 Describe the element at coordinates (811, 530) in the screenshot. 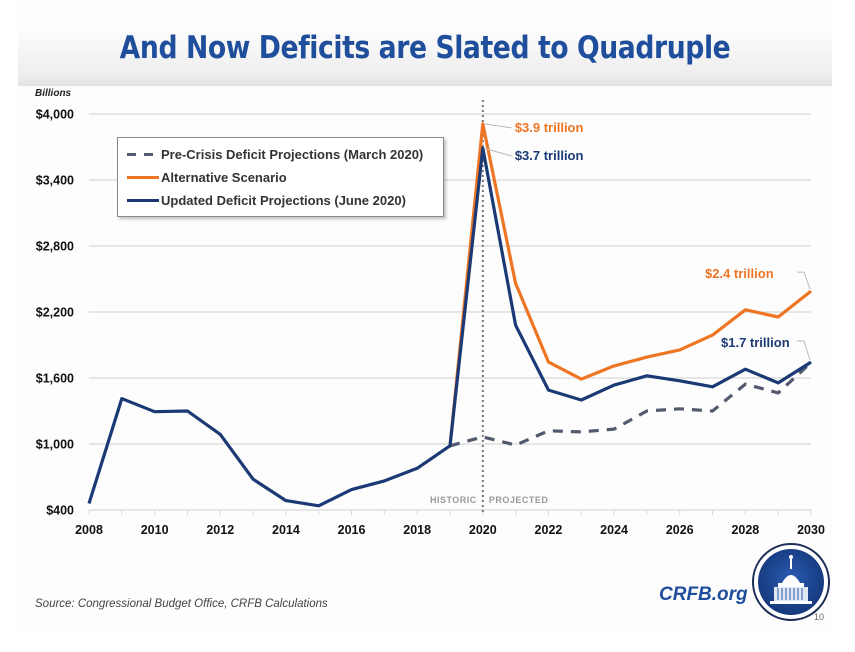

I see `x-tick-label: 2030` at that location.